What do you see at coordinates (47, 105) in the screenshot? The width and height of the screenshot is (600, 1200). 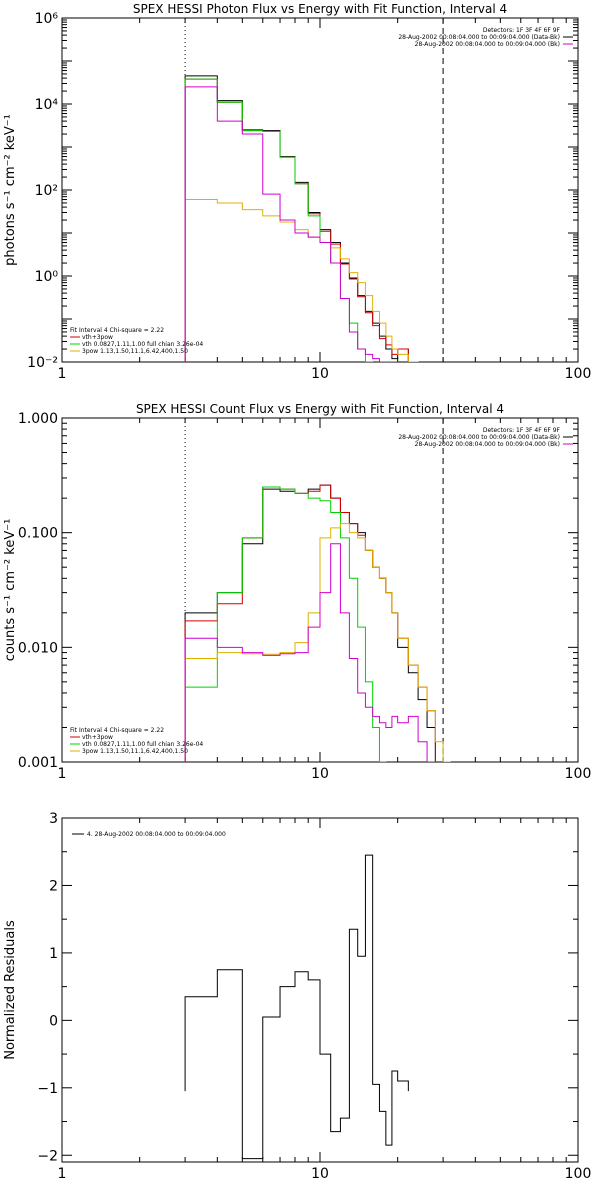 I see `y-tick-label: 10⁴` at bounding box center [47, 105].